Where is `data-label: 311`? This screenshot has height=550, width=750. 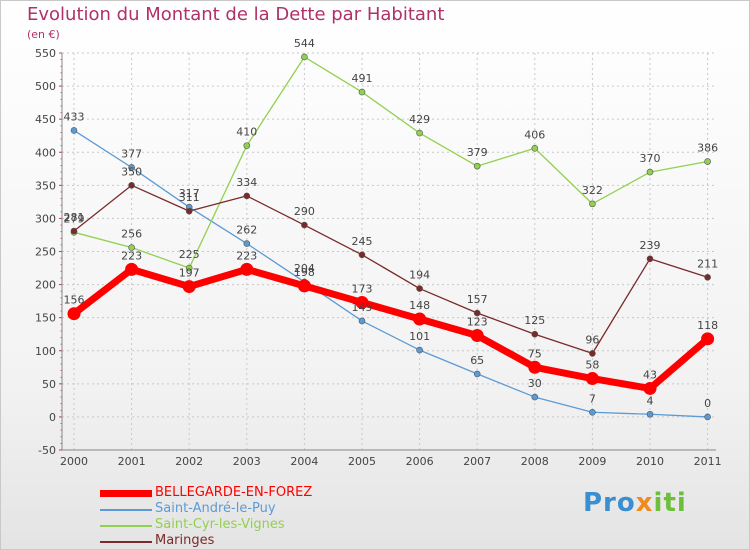 data-label: 311 is located at coordinates (189, 197).